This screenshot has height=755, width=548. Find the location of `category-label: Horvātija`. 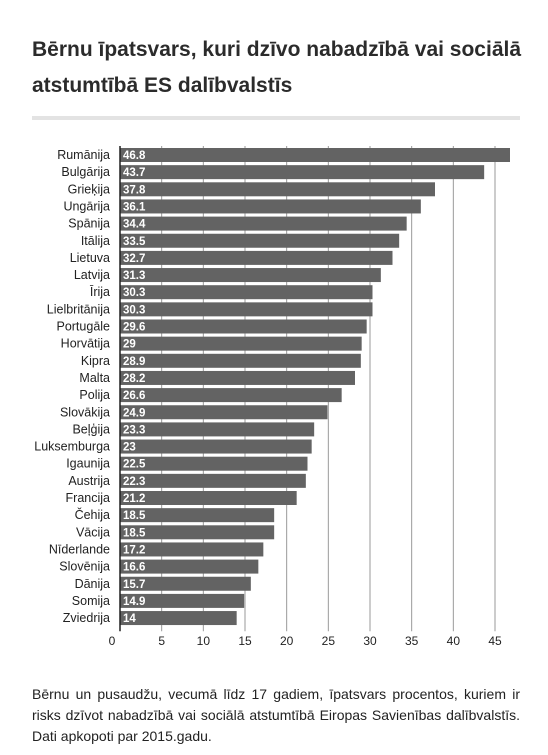

category-label: Horvātija is located at coordinates (85, 344).